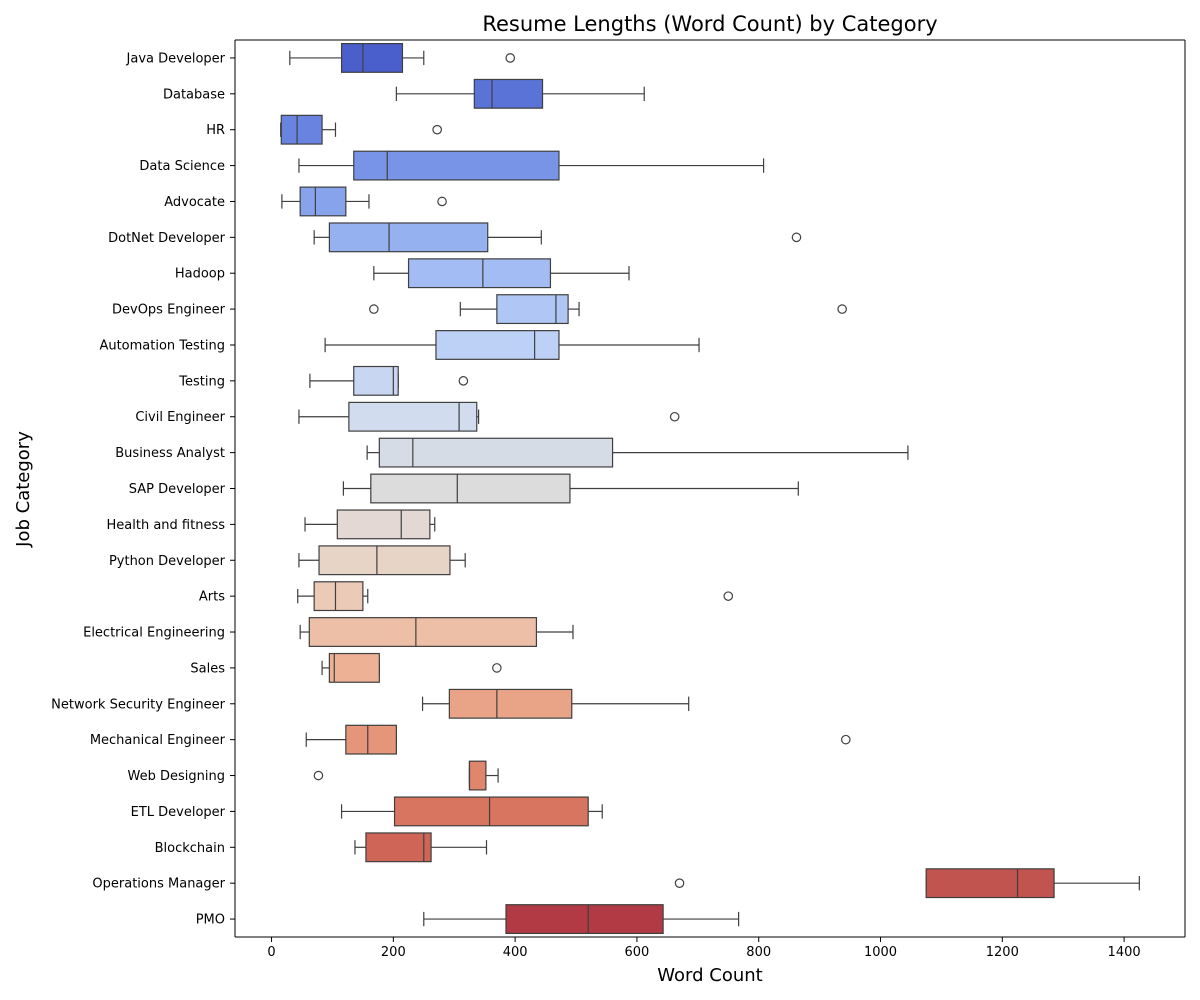  Describe the element at coordinates (180, 417) in the screenshot. I see `y-tick-label: Civil Engineer` at that location.